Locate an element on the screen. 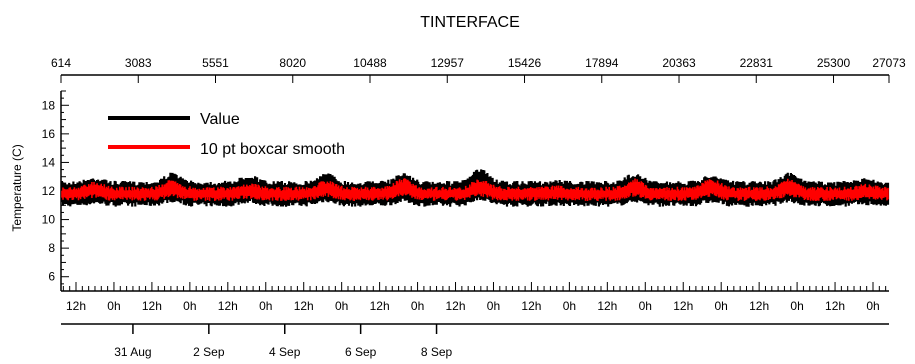 This screenshot has width=915, height=364. legend: Value 10 pt boxcar smooth is located at coordinates (226, 134).